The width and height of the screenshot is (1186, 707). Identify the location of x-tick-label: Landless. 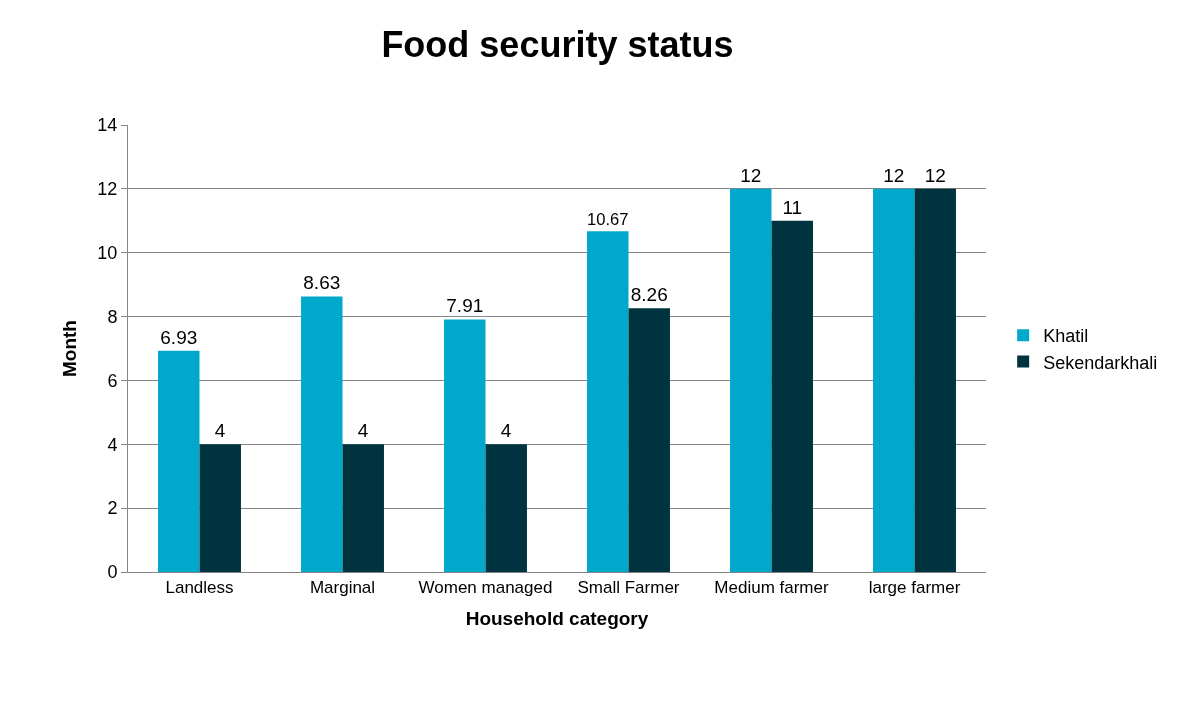
(199, 588).